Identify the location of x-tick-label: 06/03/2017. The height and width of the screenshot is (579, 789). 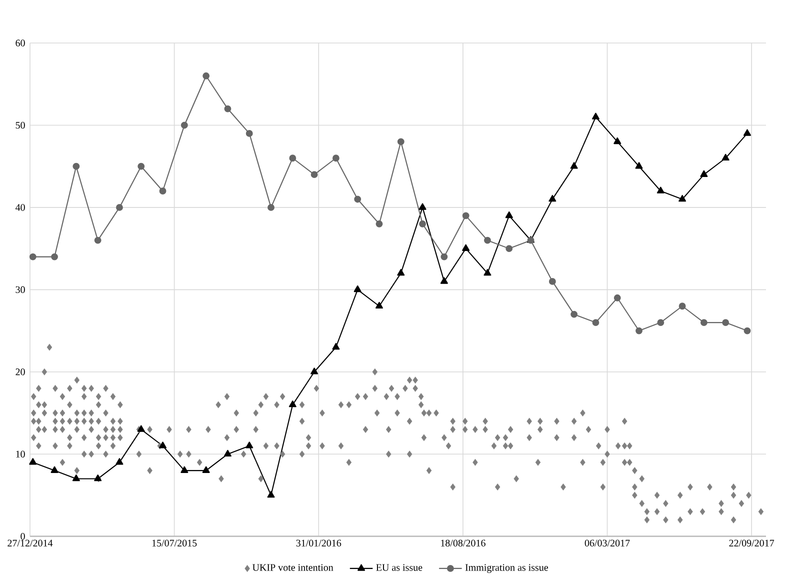
(607, 543).